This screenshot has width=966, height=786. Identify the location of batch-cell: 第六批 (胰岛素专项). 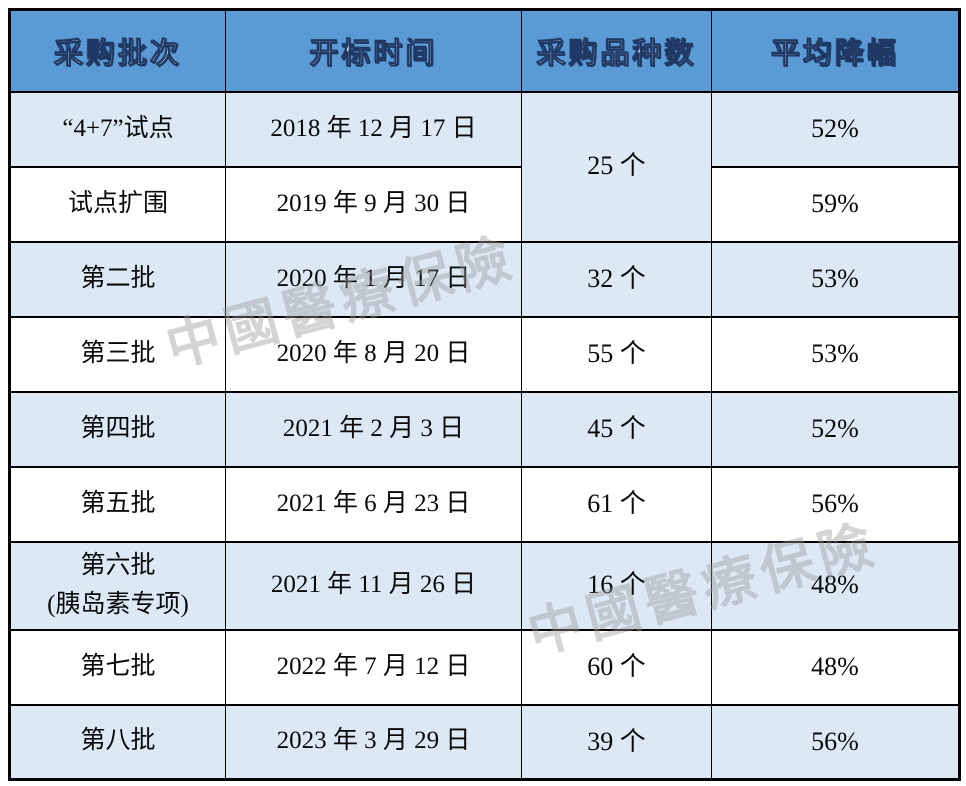
(117, 585).